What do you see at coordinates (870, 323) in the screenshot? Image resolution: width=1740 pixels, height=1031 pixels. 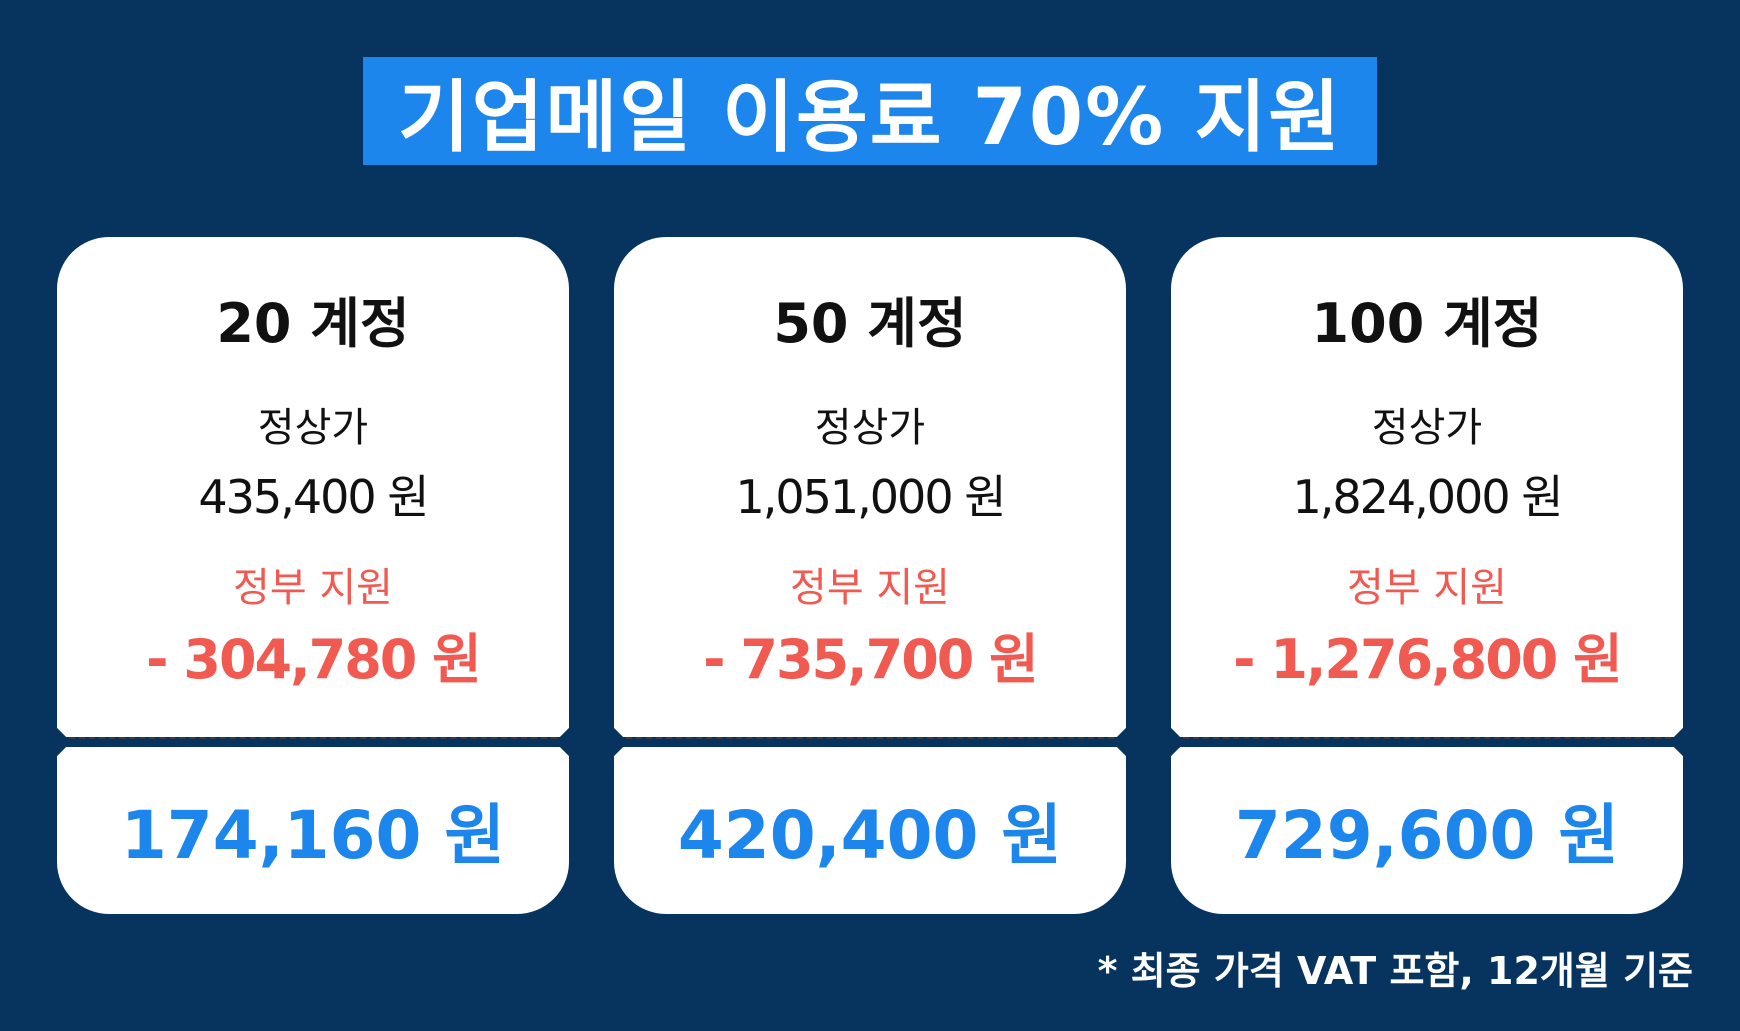 I see `plan-name: 50 계정` at bounding box center [870, 323].